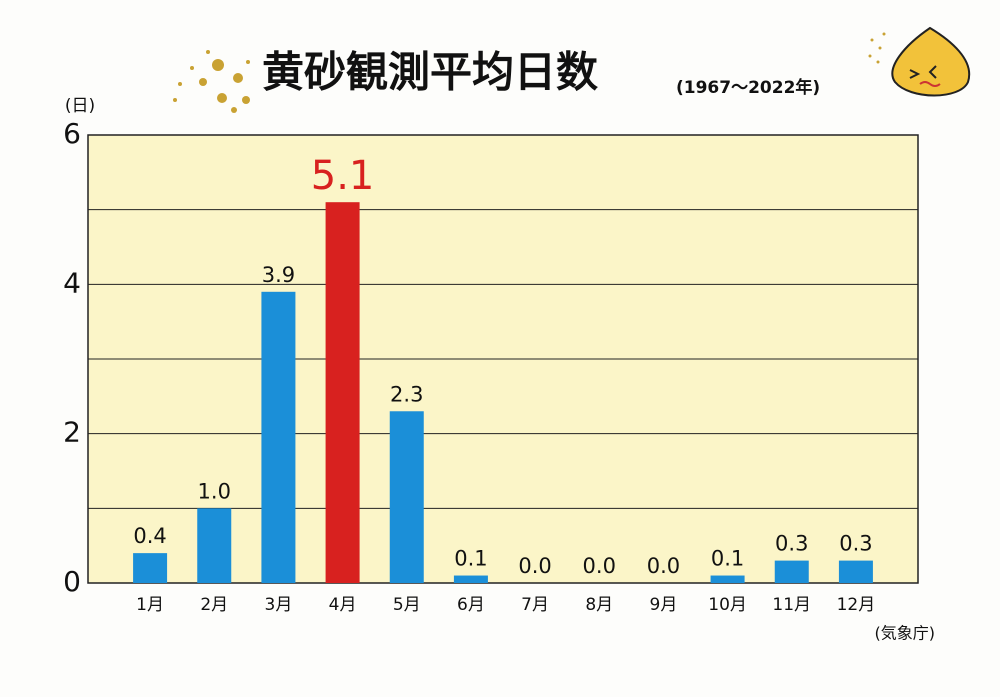 The width and height of the screenshot is (1000, 697). I want to click on value-label: 5.1, so click(343, 176).